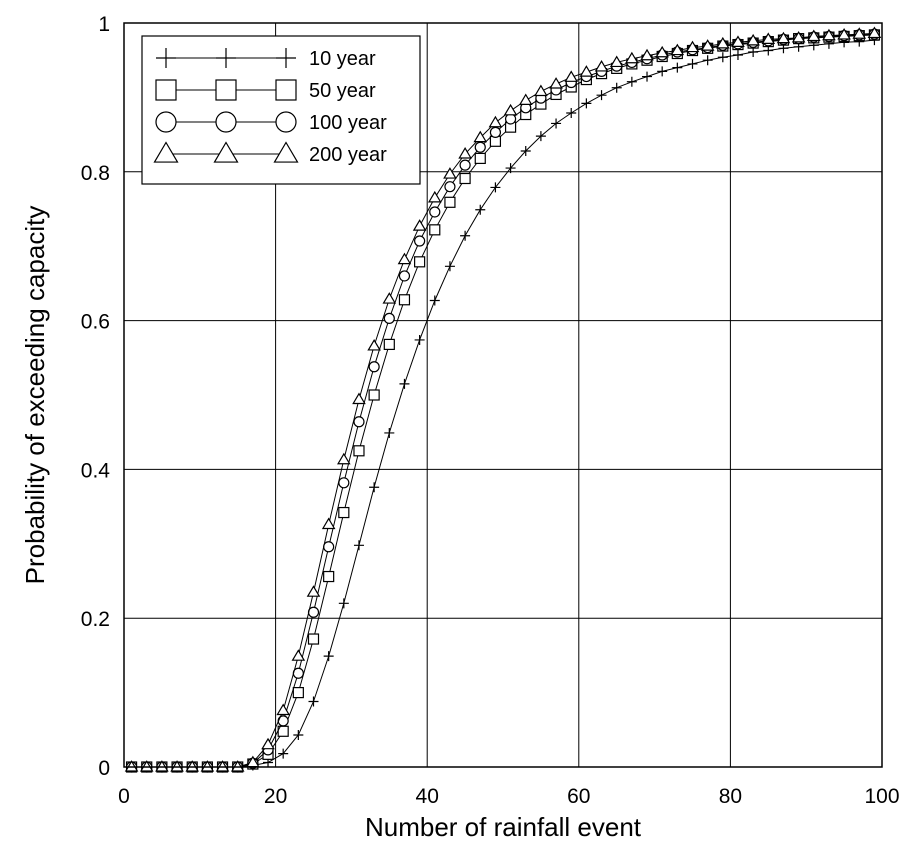 The width and height of the screenshot is (922, 853). I want to click on y-tick-label: 0.6, so click(95, 322).